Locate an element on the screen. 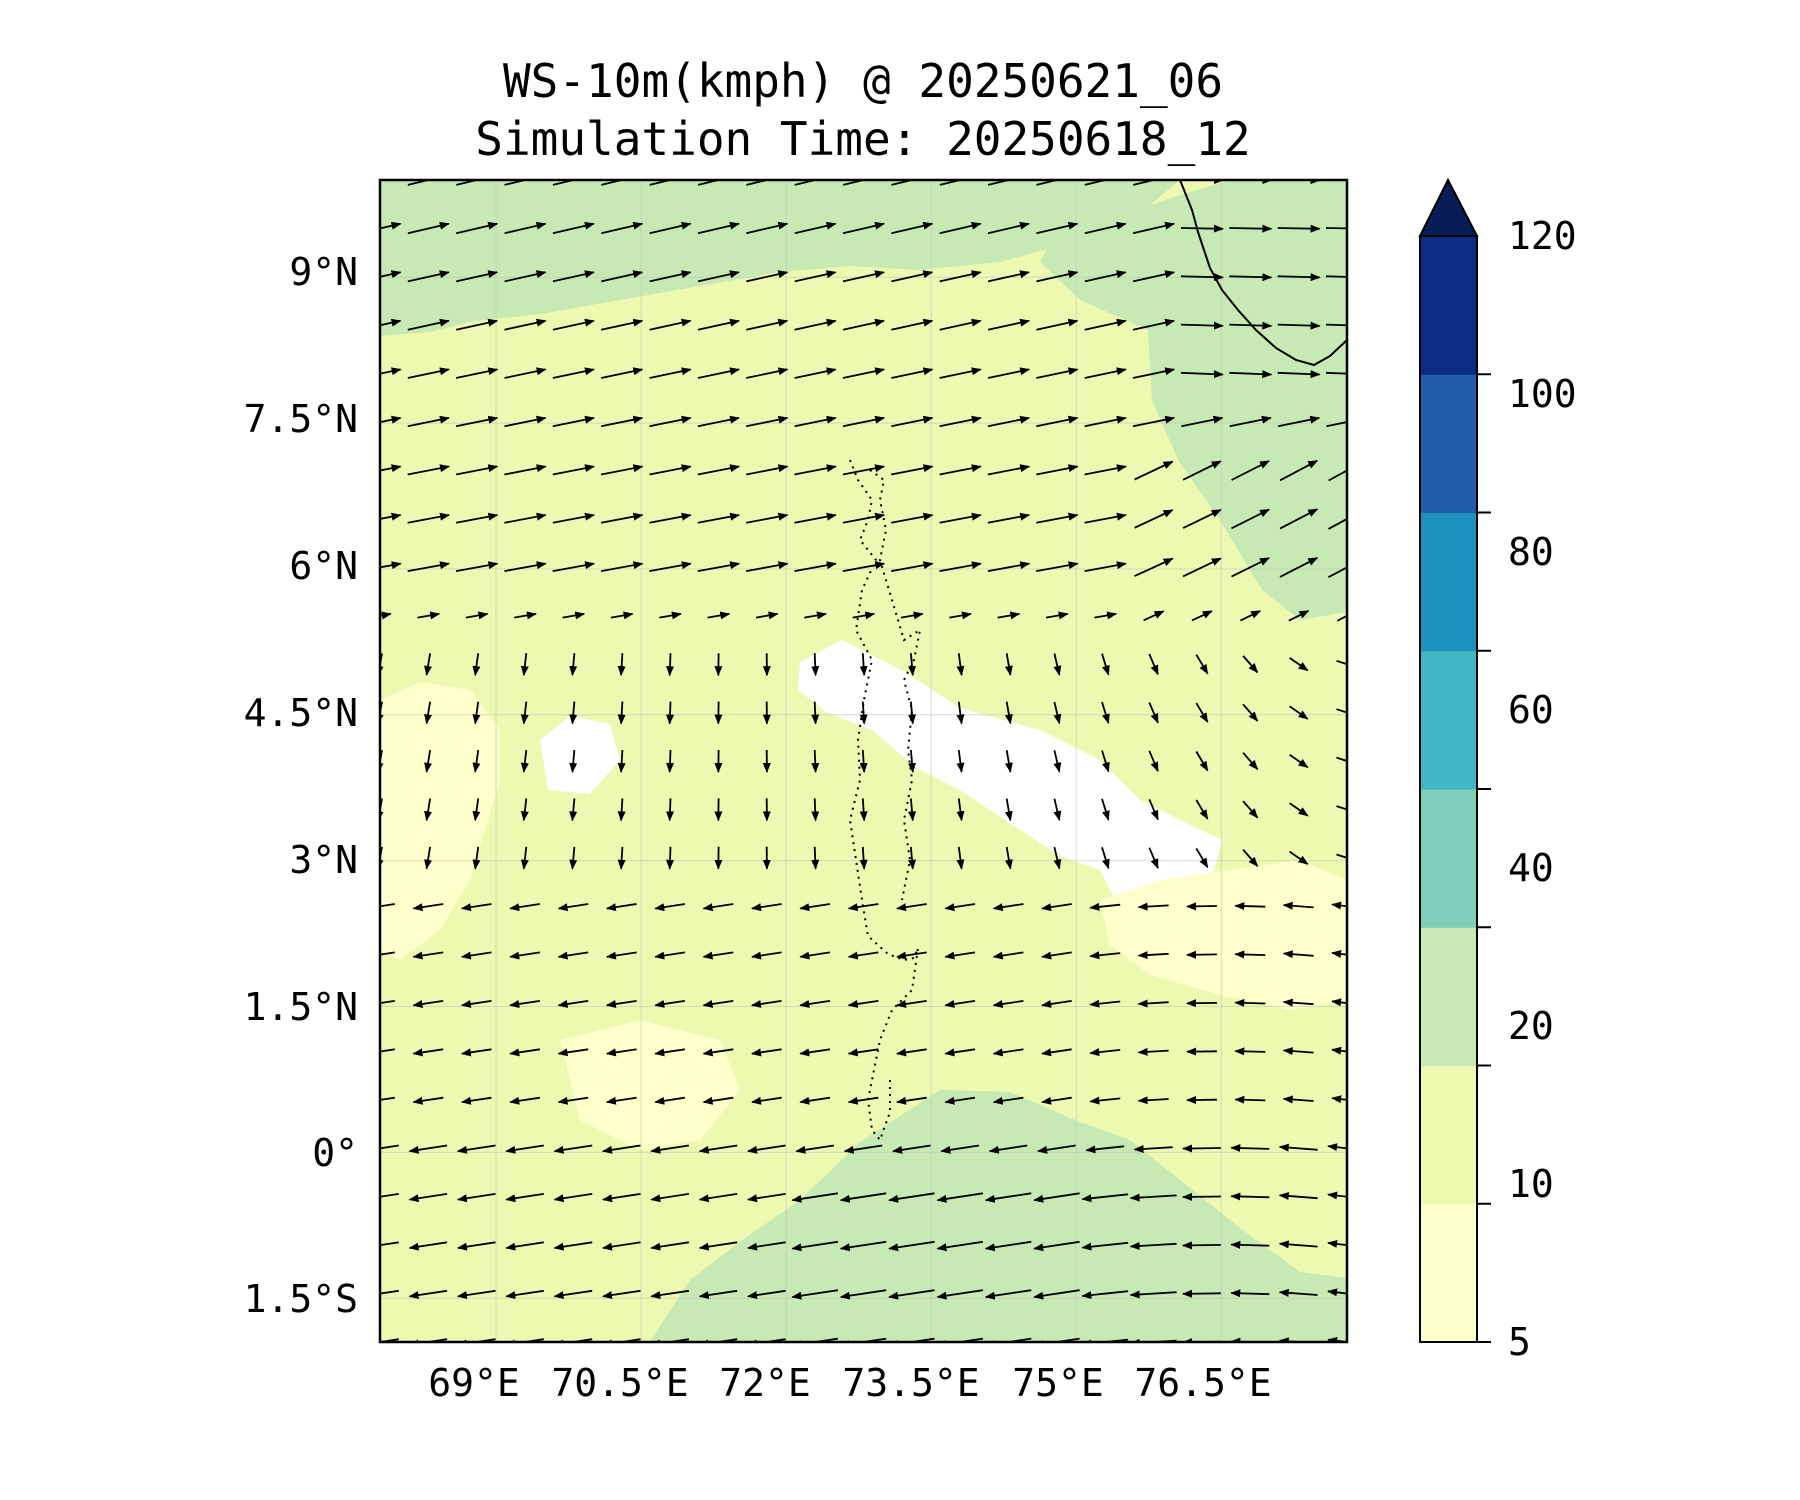 The image size is (1800, 1500). colorbar-tick-label: 80 is located at coordinates (1531, 552).